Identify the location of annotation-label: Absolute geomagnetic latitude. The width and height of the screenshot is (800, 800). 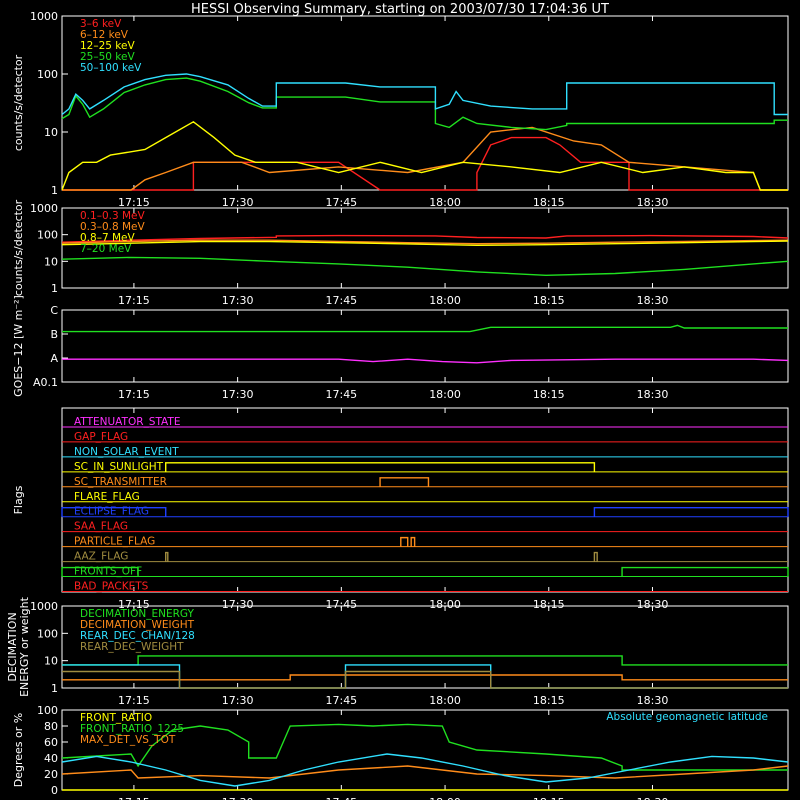
(687, 717).